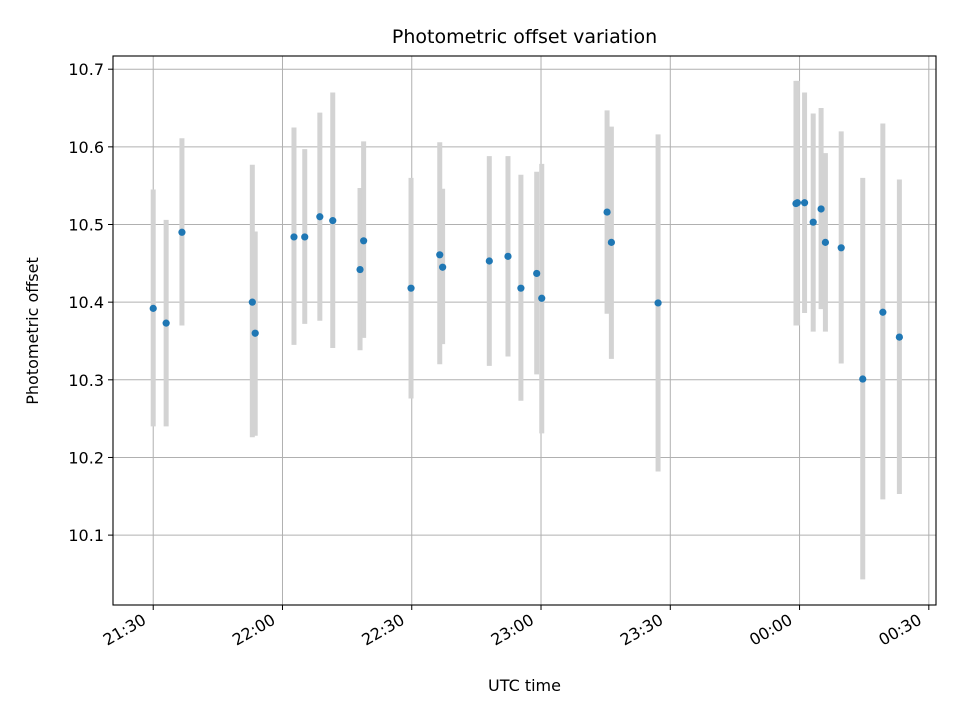 The image size is (960, 720). I want to click on y-tick-label: 10.3, so click(86, 380).